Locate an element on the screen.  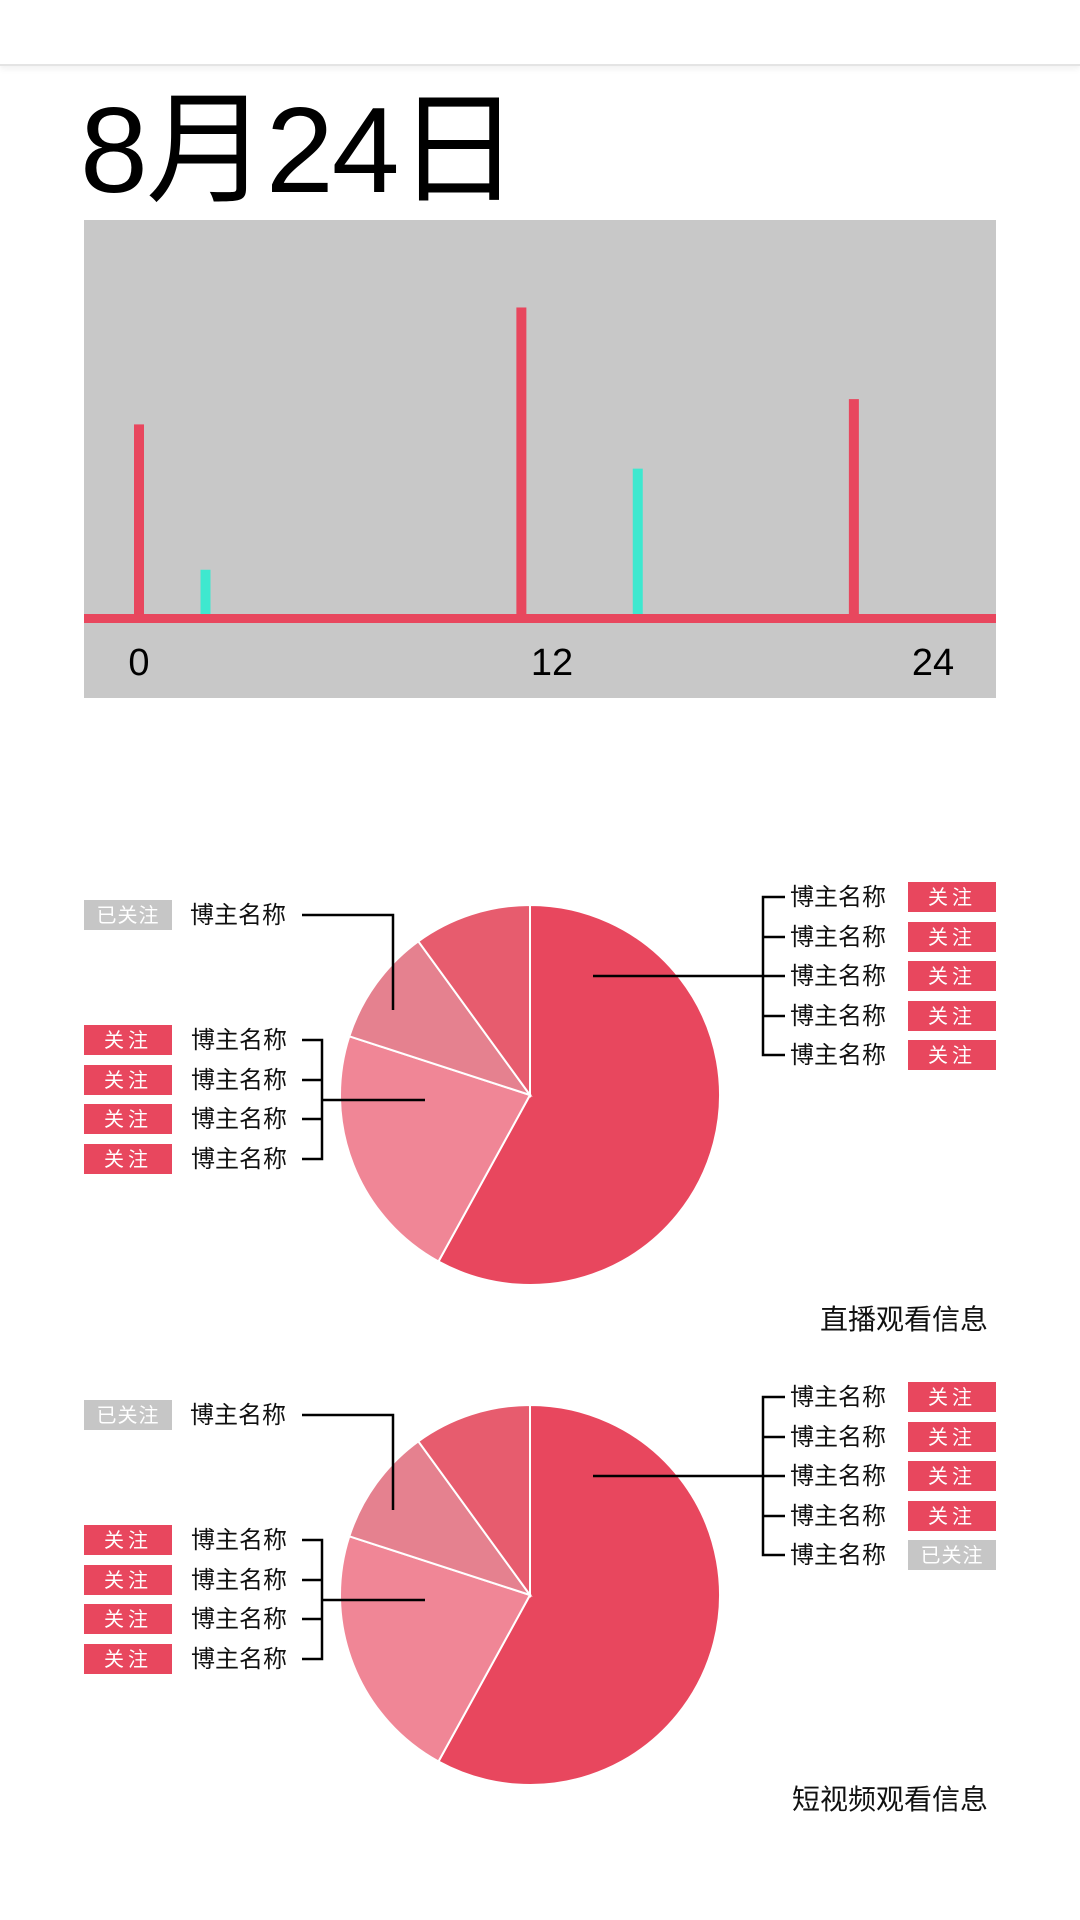
live-pie-chart is located at coordinates (543, 1090).